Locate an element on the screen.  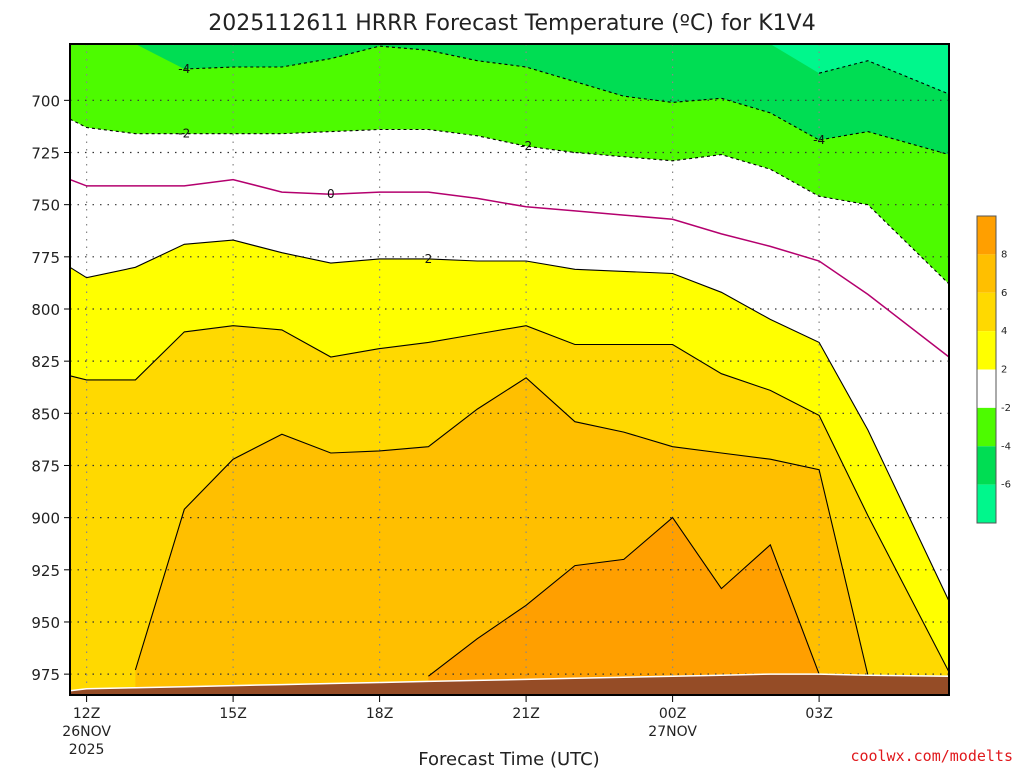
y-tick-label-825: 825 is located at coordinates (45, 362).